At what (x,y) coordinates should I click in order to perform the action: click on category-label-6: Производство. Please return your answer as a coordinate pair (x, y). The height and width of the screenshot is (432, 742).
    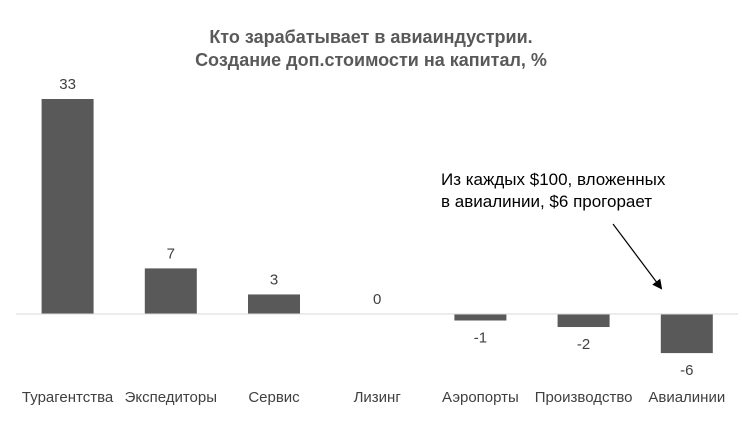
    Looking at the image, I should click on (584, 397).